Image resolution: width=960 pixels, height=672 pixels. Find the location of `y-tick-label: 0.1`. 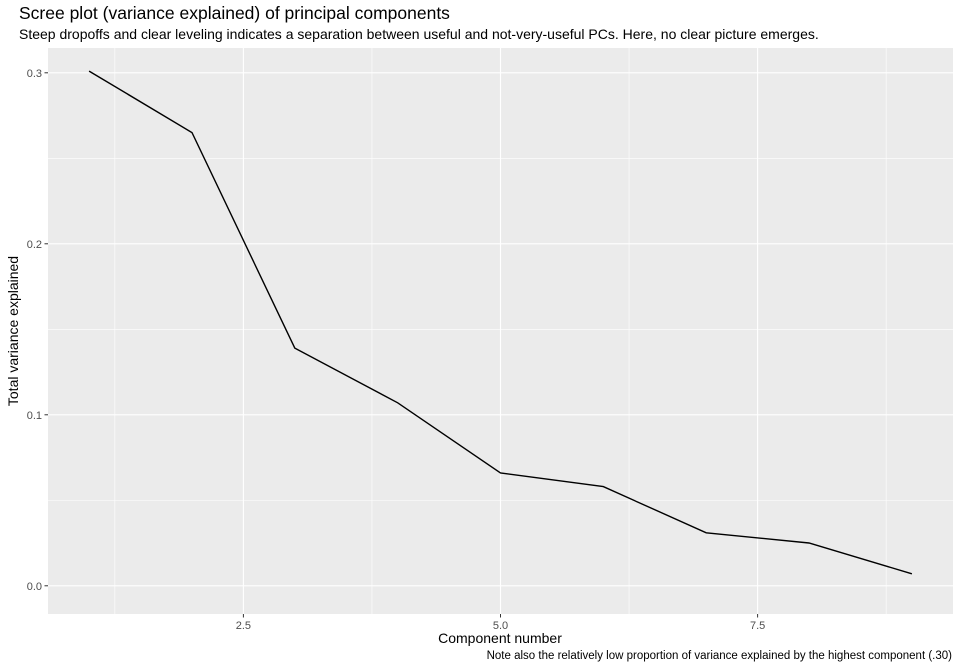

y-tick-label: 0.1 is located at coordinates (34, 416).